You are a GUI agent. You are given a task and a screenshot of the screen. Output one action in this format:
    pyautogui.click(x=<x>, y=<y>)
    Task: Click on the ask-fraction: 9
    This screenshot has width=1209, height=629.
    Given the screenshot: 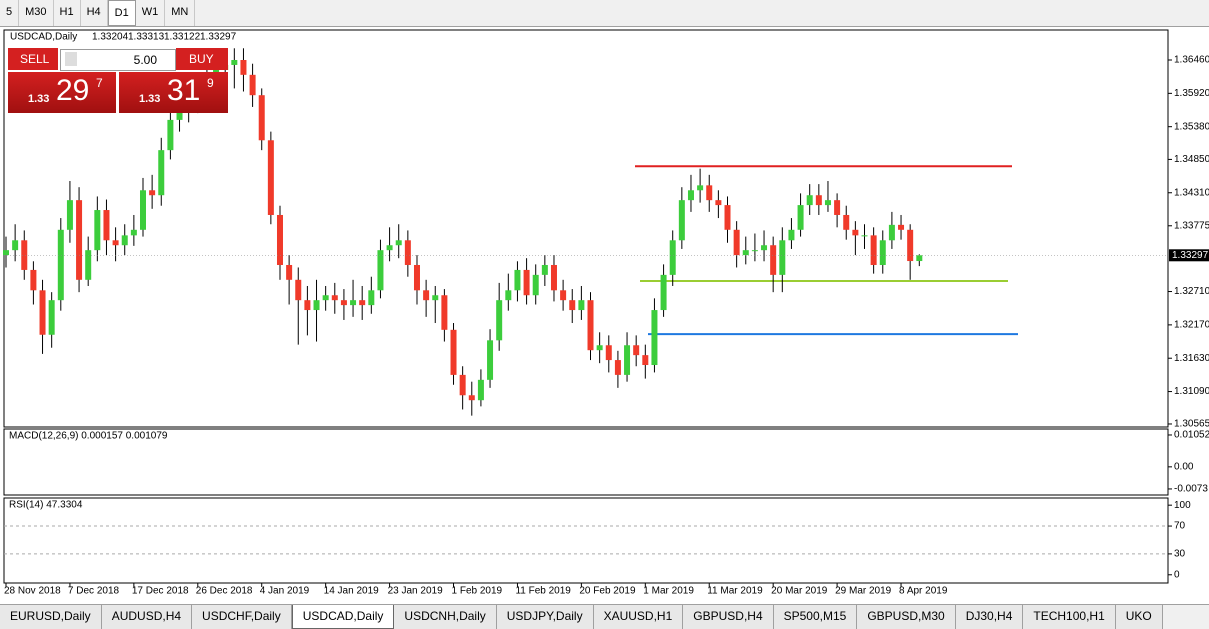 What is the action you would take?
    pyautogui.click(x=210, y=83)
    